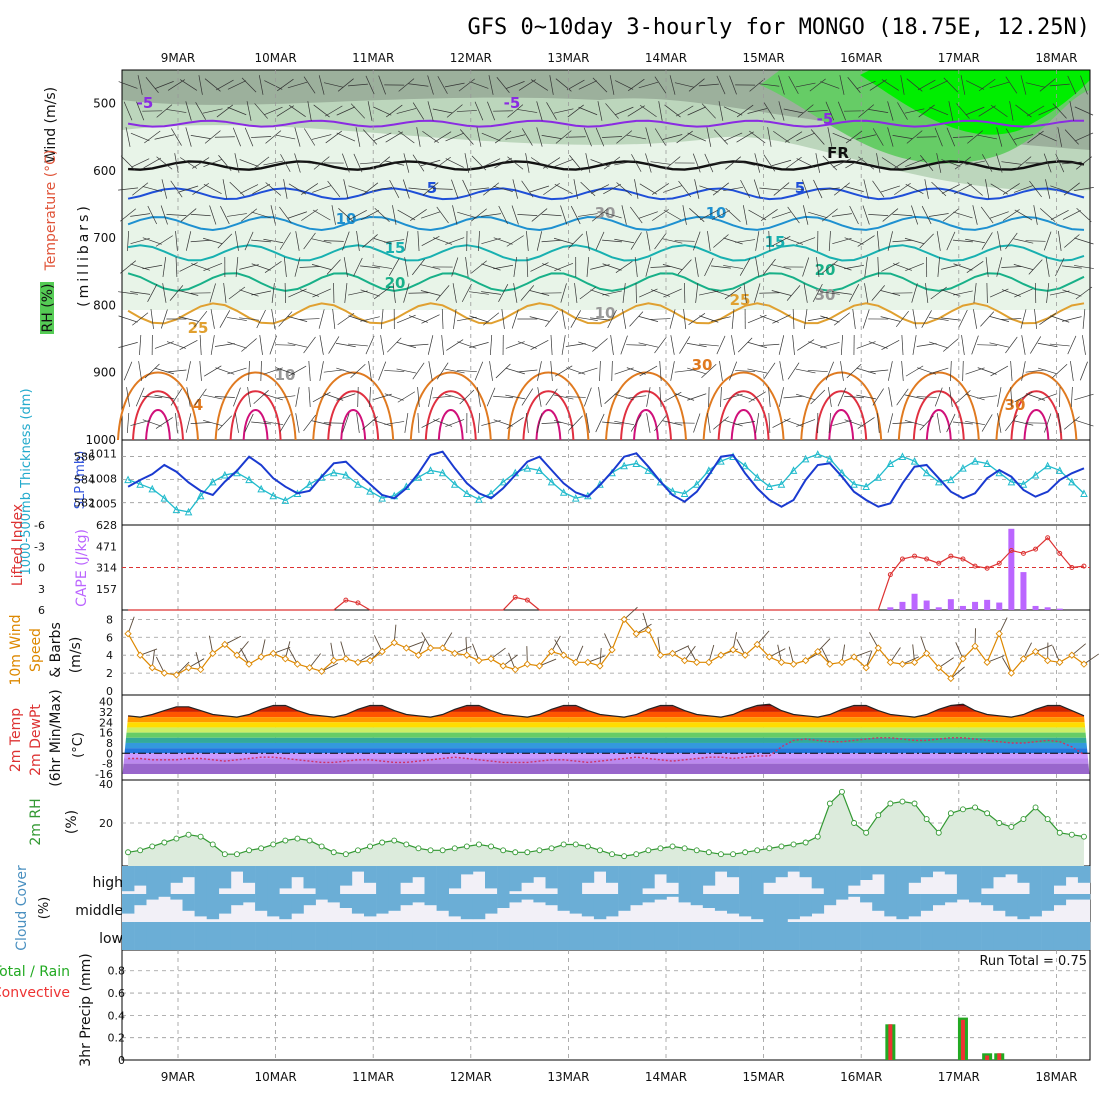  What do you see at coordinates (121, 1060) in the screenshot?
I see `tick-precip: 0` at bounding box center [121, 1060].